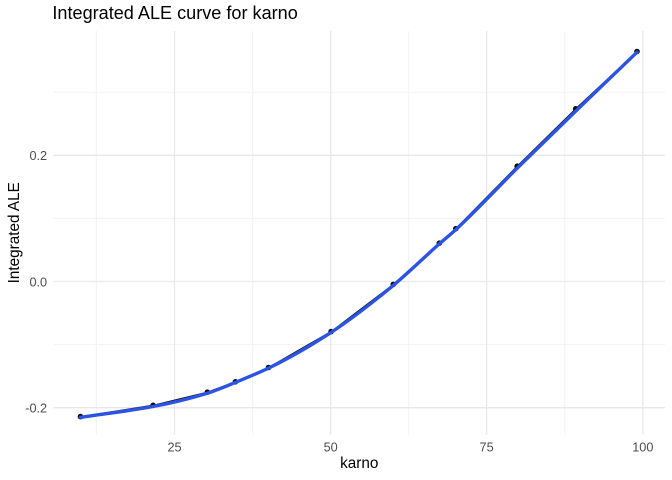 This screenshot has width=672, height=480. Describe the element at coordinates (174, 13) in the screenshot. I see `svg-text: Integrated ALE curve for karno` at that location.